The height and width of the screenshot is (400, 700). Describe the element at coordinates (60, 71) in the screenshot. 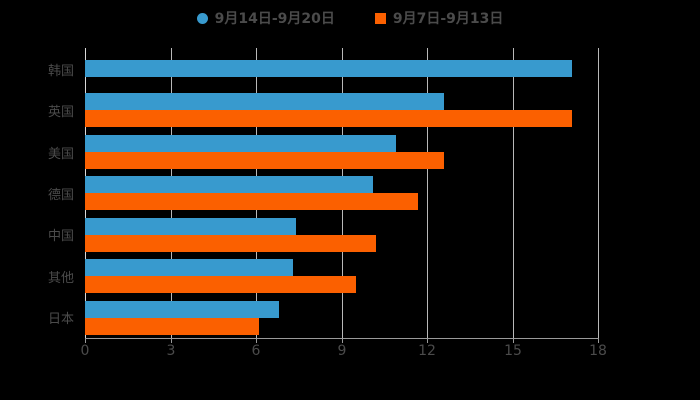

I see `y-axis-label: 韩国` at that location.